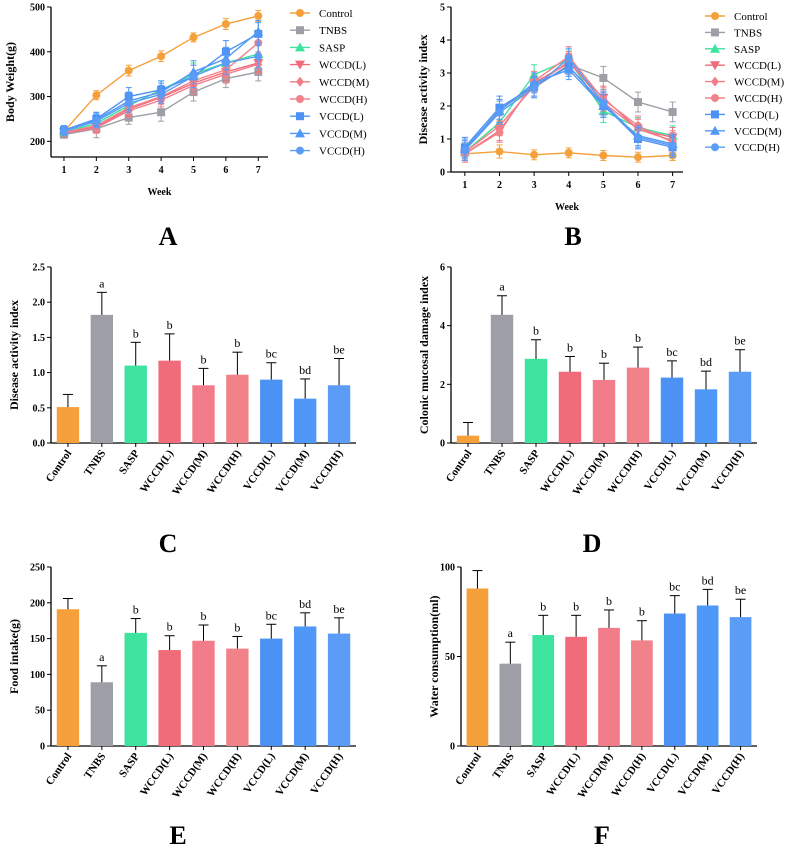 Image resolution: width=789 pixels, height=854 pixels. Describe the element at coordinates (743, 131) in the screenshot. I see `legend-entry-vccd-m: VCCD(M)` at that location.